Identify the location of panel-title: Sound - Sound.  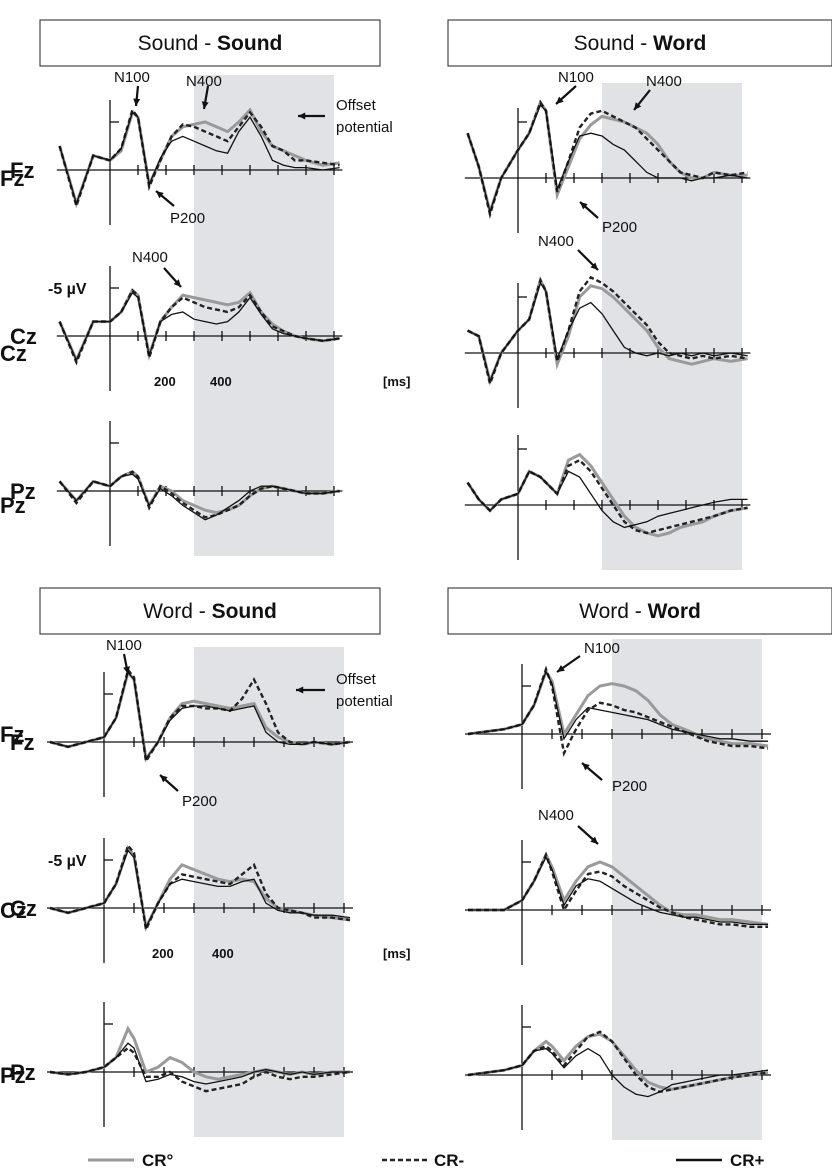
(210, 43).